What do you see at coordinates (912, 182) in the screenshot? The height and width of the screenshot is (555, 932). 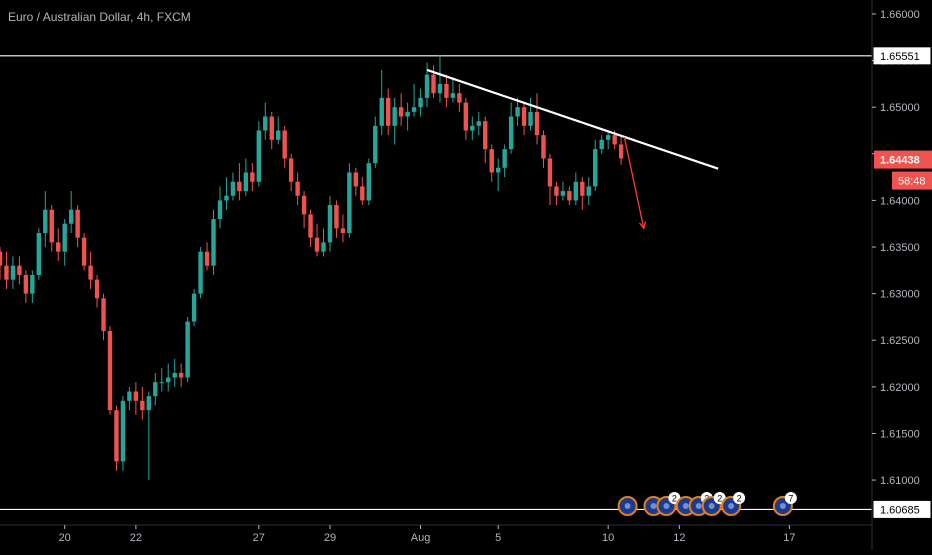 I see `countdown-text: 58:48` at bounding box center [912, 182].